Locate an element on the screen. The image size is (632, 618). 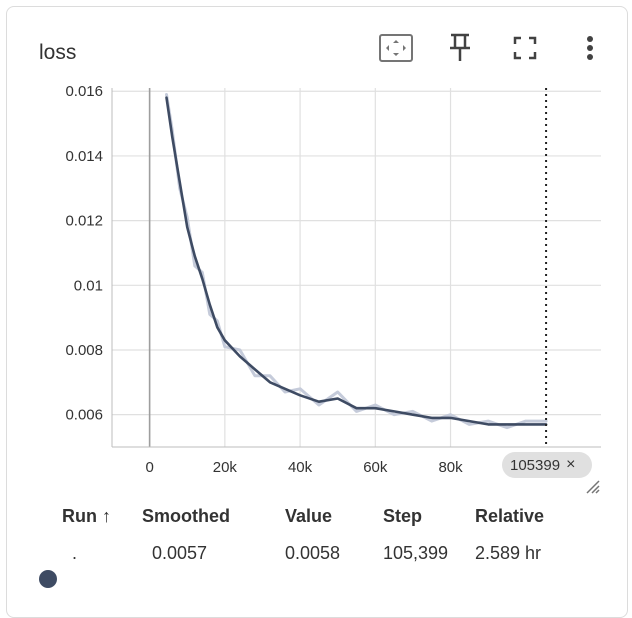
fit-domain-button is located at coordinates (396, 48).